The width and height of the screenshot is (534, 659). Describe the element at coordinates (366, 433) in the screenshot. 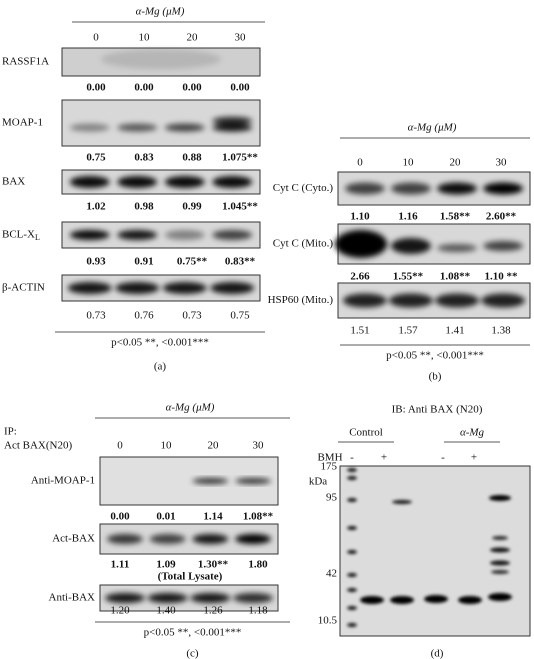

I see `group: Control` at that location.